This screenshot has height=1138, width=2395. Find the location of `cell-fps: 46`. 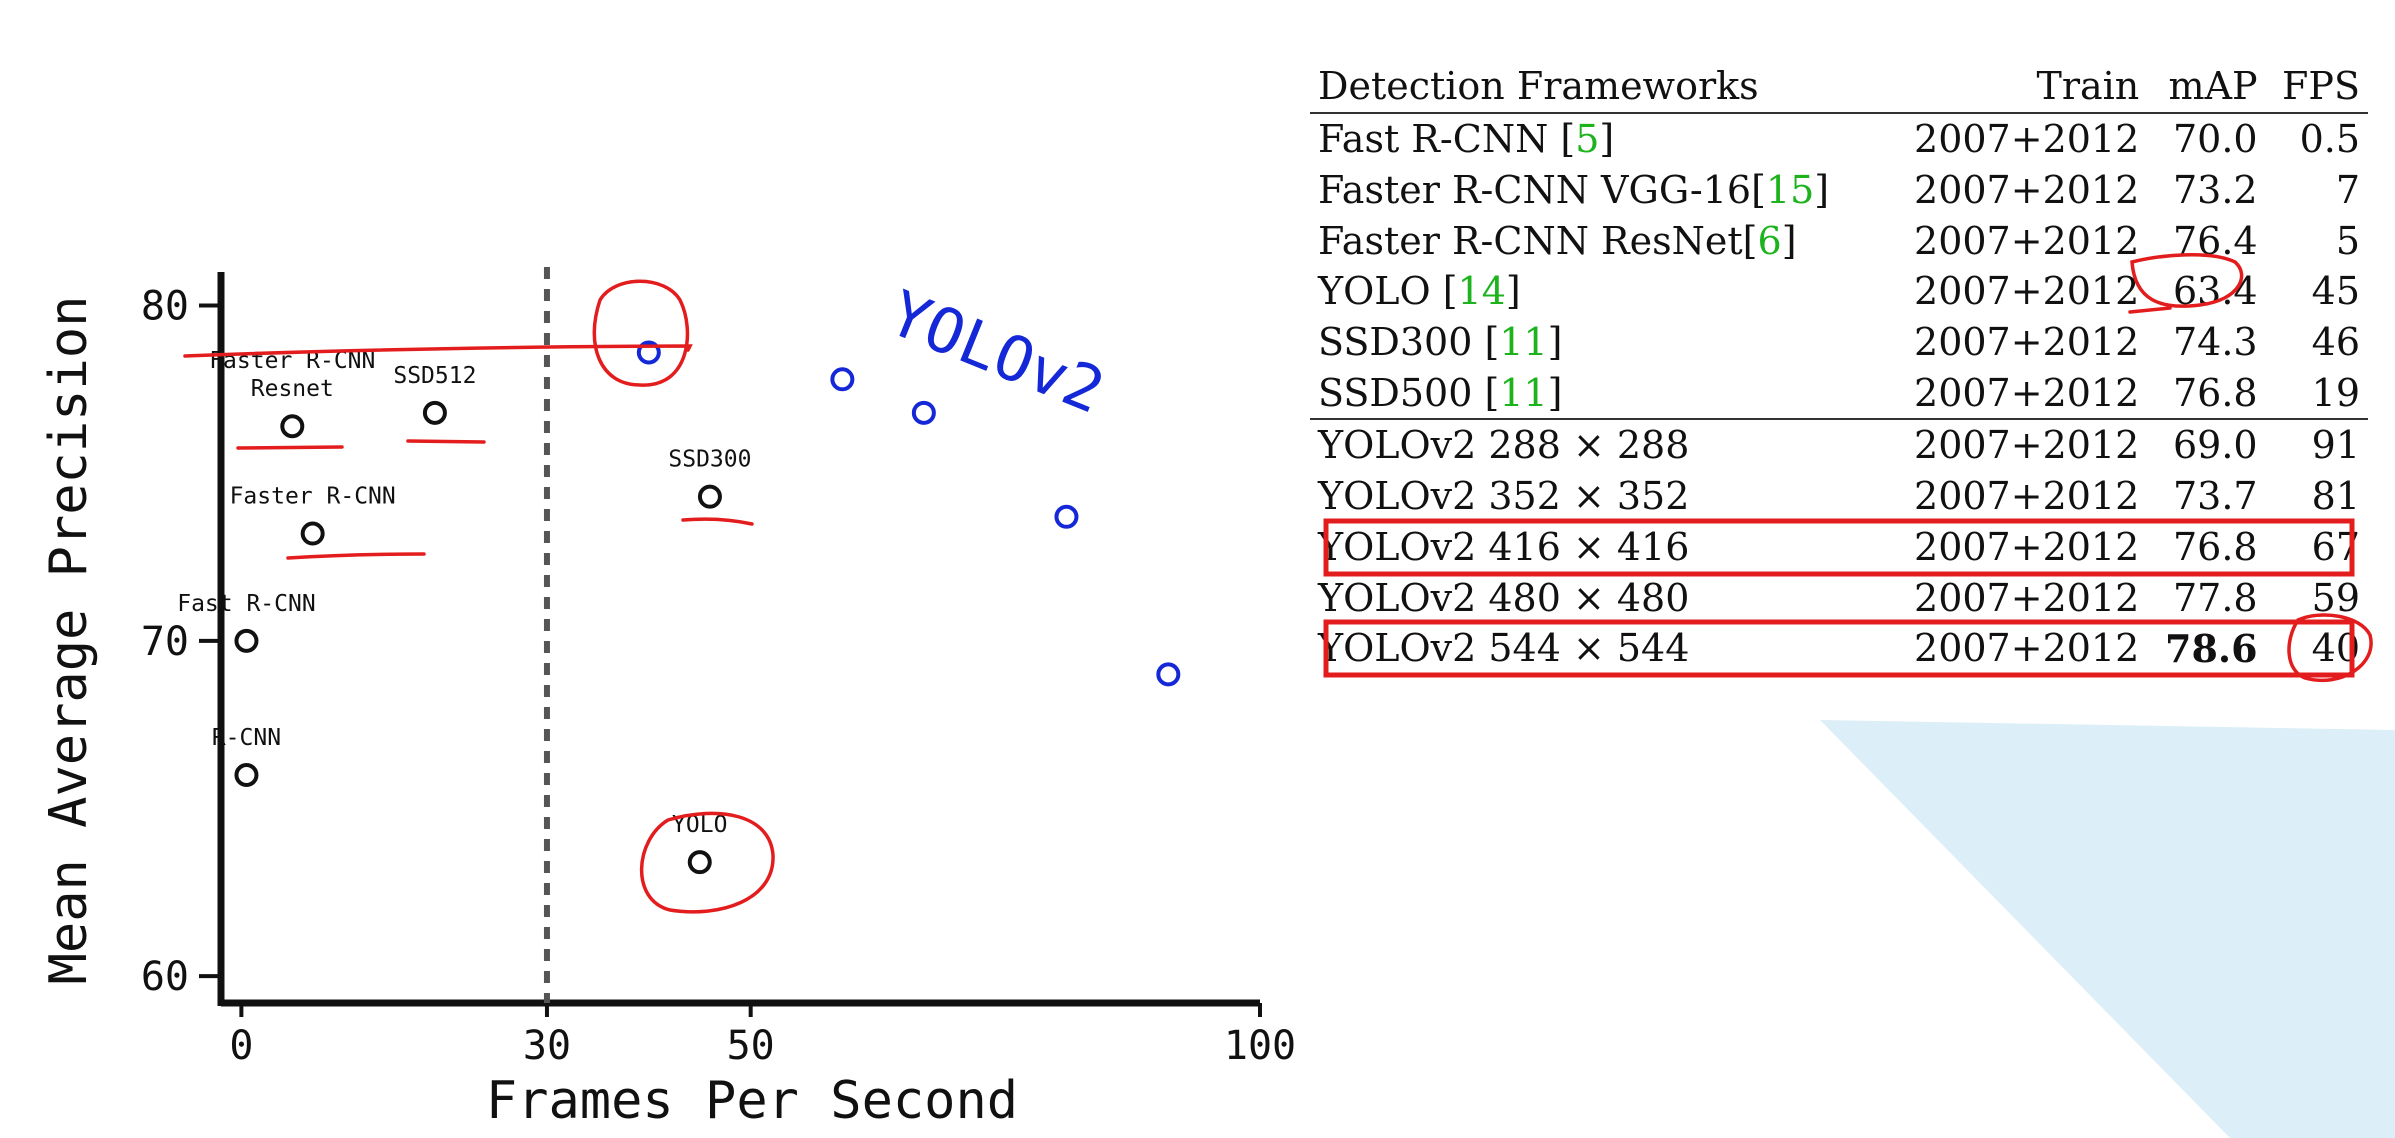

cell-fps: 46 is located at coordinates (2335, 342).